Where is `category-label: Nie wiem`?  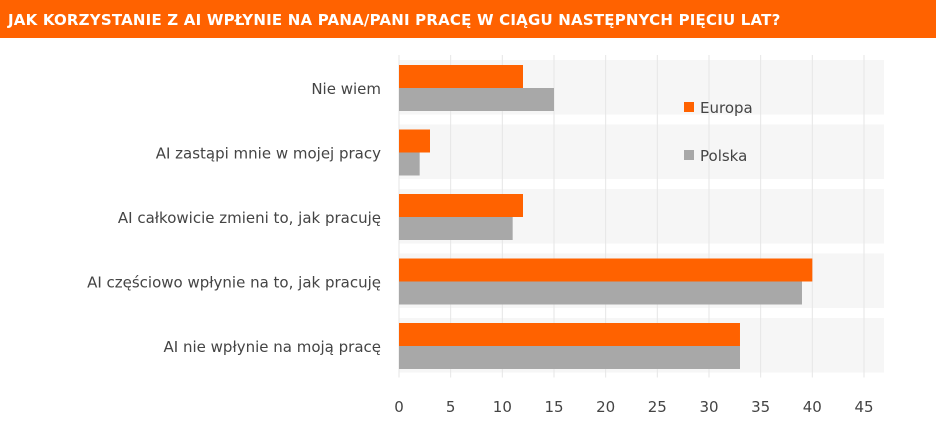 category-label: Nie wiem is located at coordinates (346, 89).